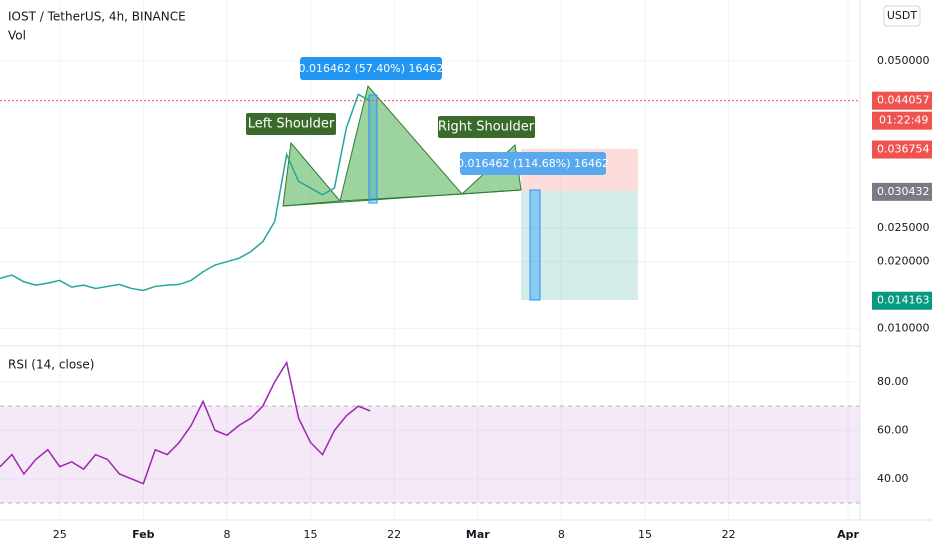  I want to click on symbol-title: IOST / TetherUS, 4h, BINANCE, so click(97, 17).